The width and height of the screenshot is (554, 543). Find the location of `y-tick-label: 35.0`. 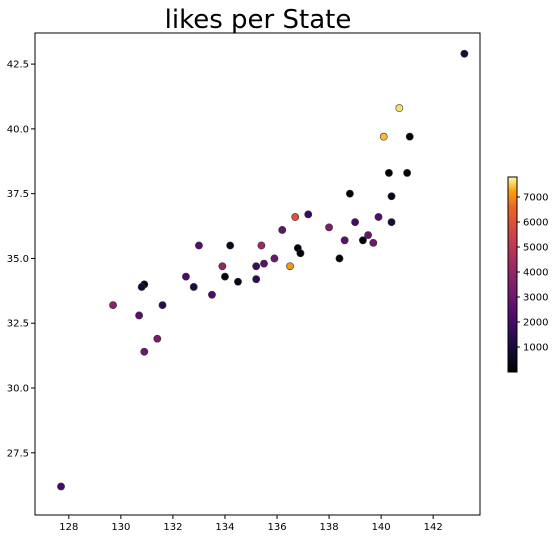

y-tick-label: 35.0 is located at coordinates (18, 259).